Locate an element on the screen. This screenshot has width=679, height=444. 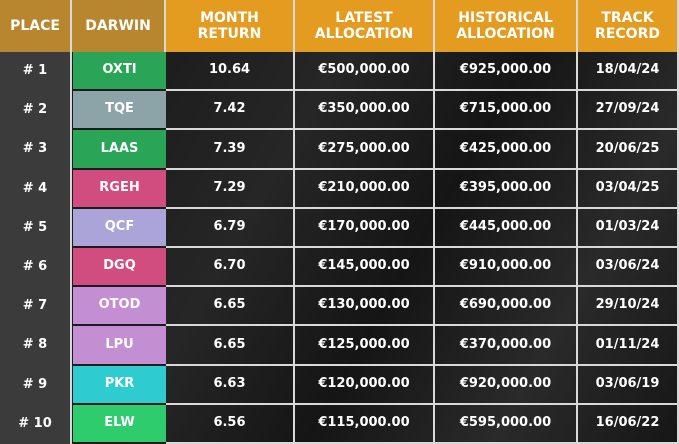
place: # 10 is located at coordinates (36, 424).